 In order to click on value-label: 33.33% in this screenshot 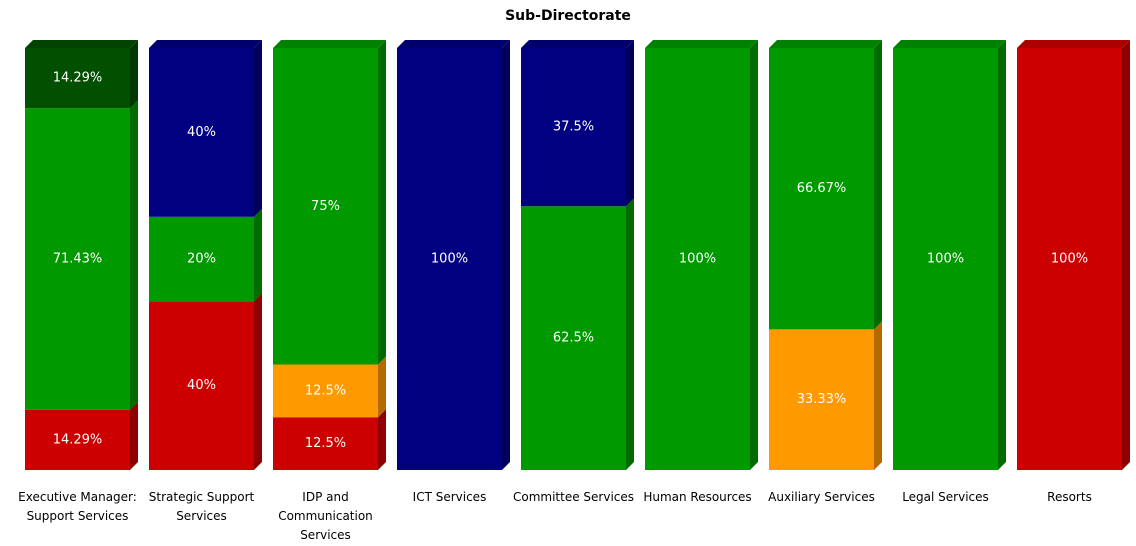, I will do `click(822, 399)`.